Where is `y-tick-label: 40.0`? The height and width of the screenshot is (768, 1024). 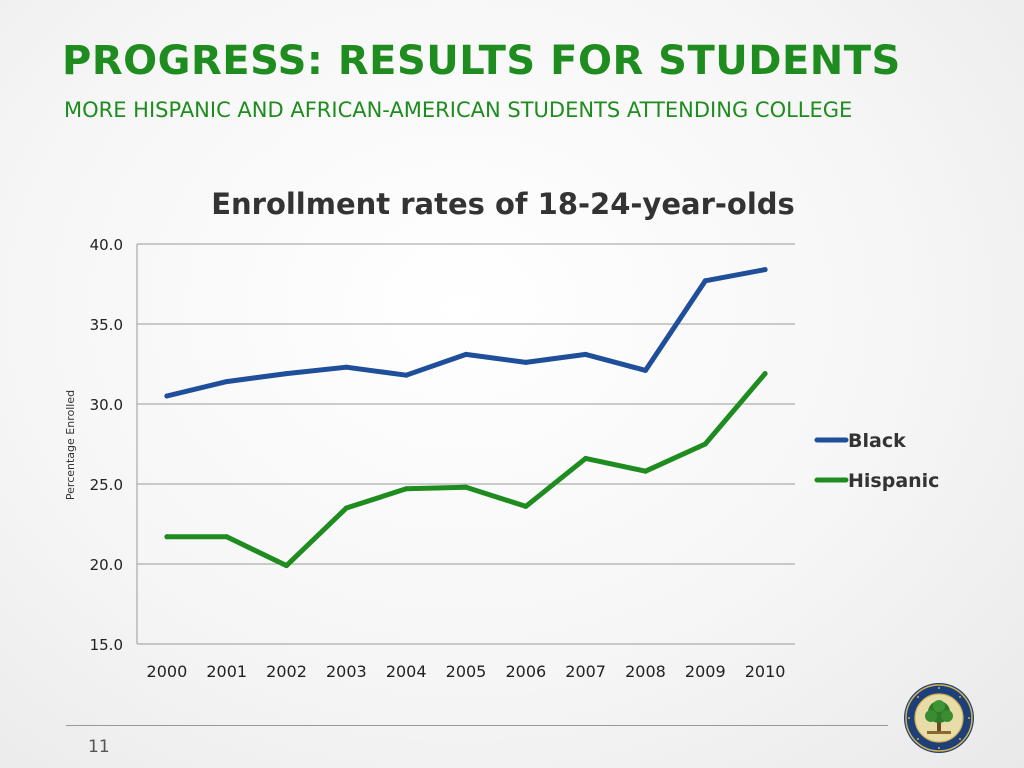
y-tick-label: 40.0 is located at coordinates (106, 245).